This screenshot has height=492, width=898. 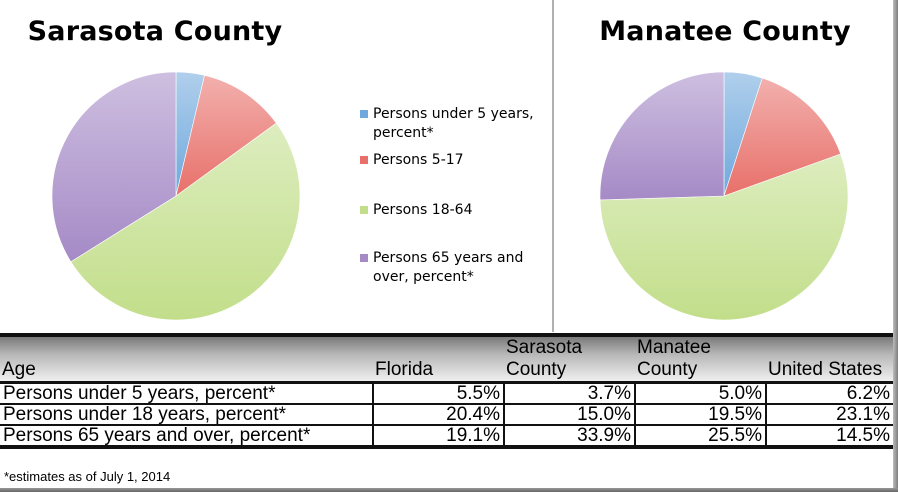 I want to click on header-united-states: United States, so click(x=829, y=358).